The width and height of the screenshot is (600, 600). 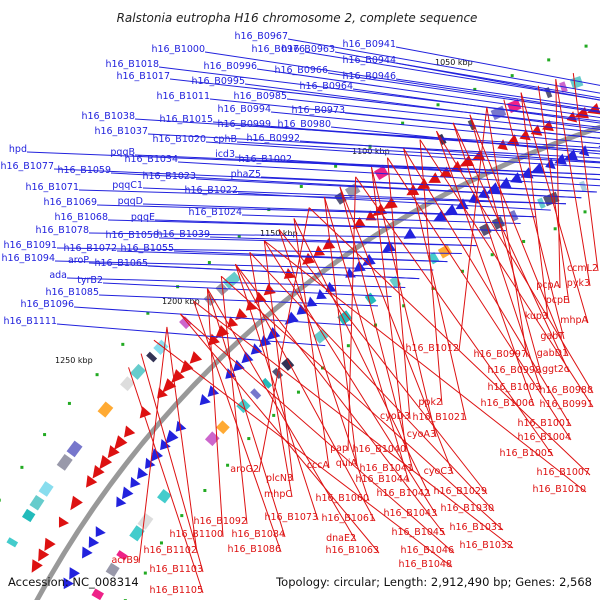 What do you see at coordinates (382, 479) in the screenshot?
I see `reverse-gene-label: h16_B1044` at bounding box center [382, 479].